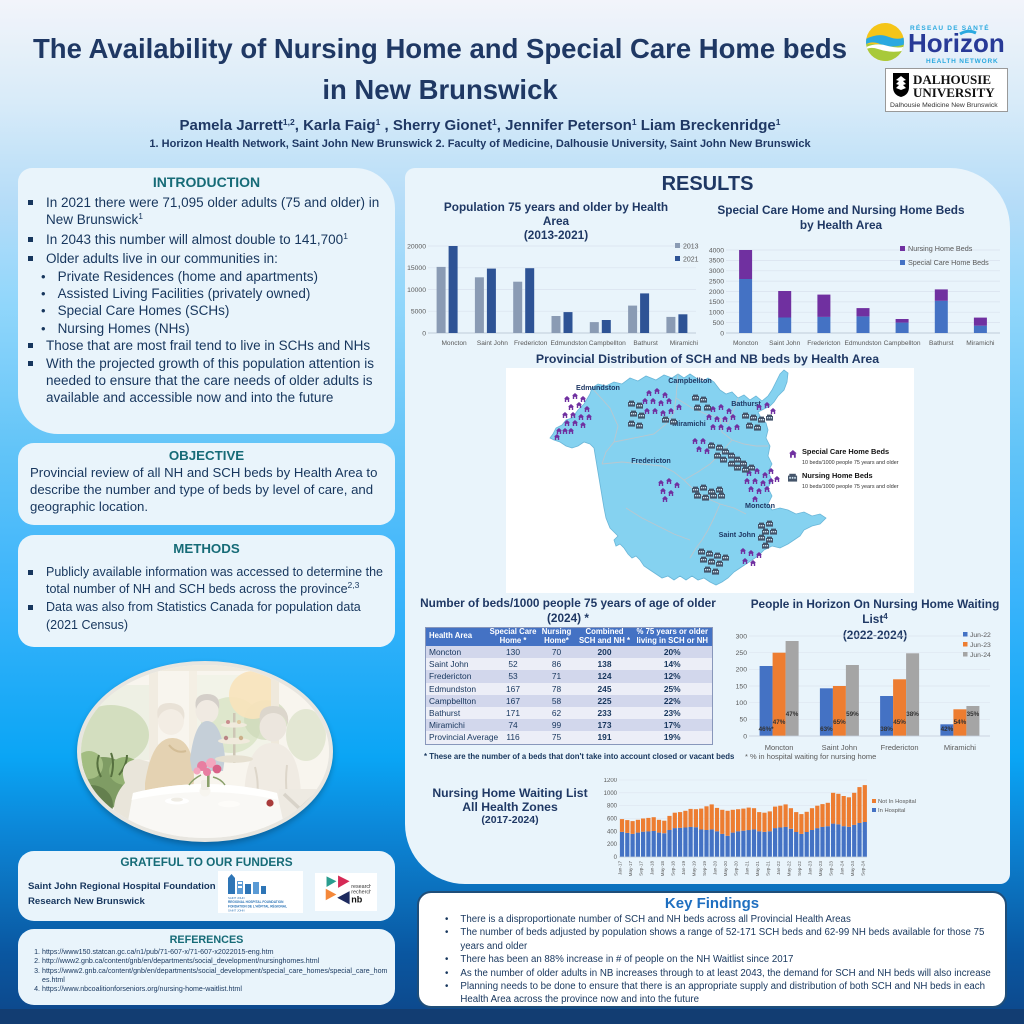  Describe the element at coordinates (357, 900) in the screenshot. I see `svg-text: nb` at that location.